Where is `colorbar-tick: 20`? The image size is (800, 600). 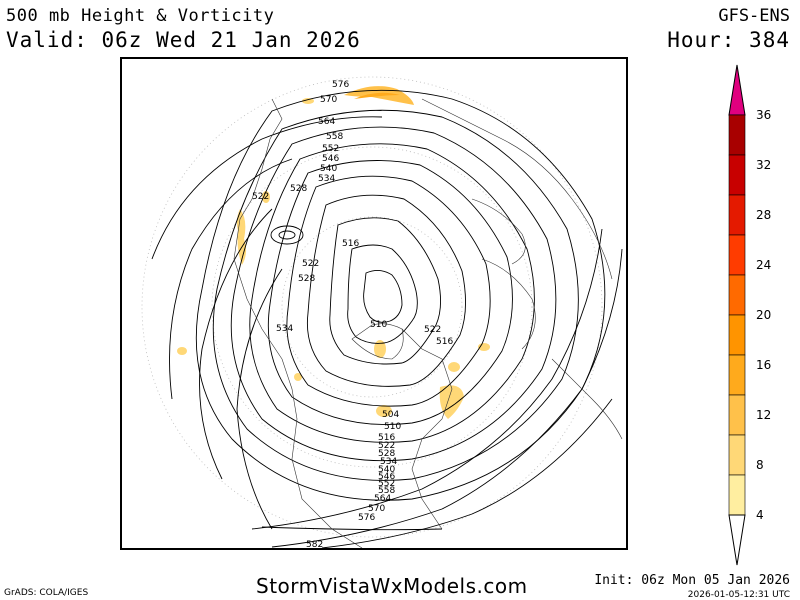
colorbar-tick: 20 is located at coordinates (763, 315).